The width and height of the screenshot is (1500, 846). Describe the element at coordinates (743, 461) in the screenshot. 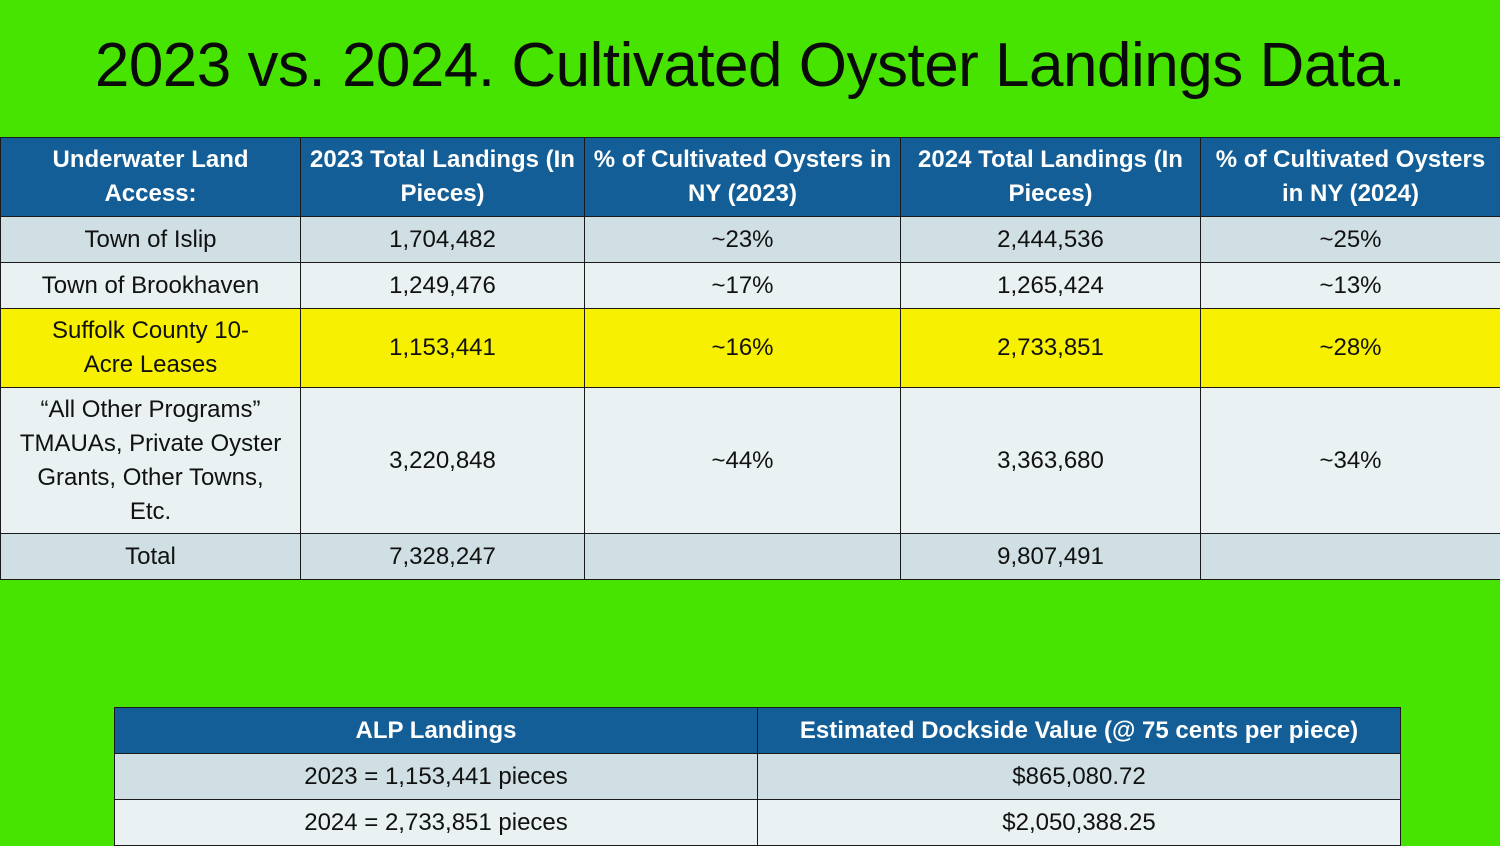

I see `cell-pct-2023: ~44%` at that location.